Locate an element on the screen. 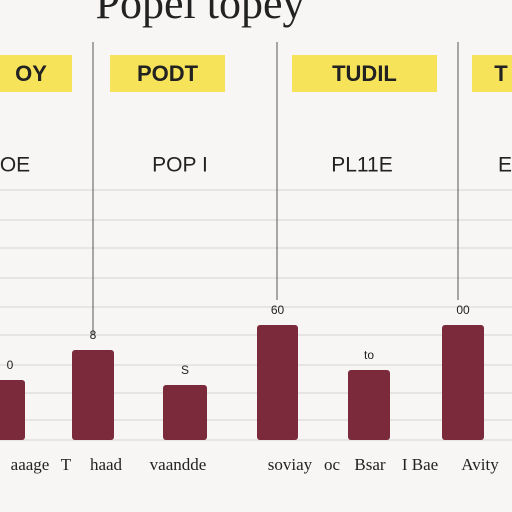  annotation: 8 is located at coordinates (93, 335).